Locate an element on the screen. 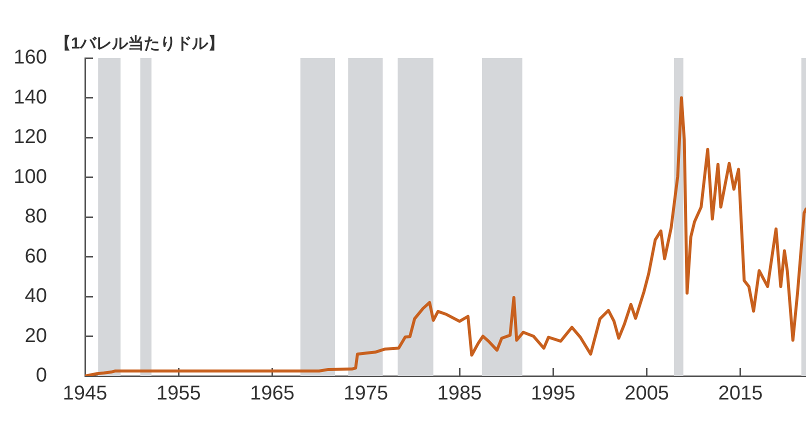 The height and width of the screenshot is (434, 806). x-tick-label: 1945 is located at coordinates (85, 393).